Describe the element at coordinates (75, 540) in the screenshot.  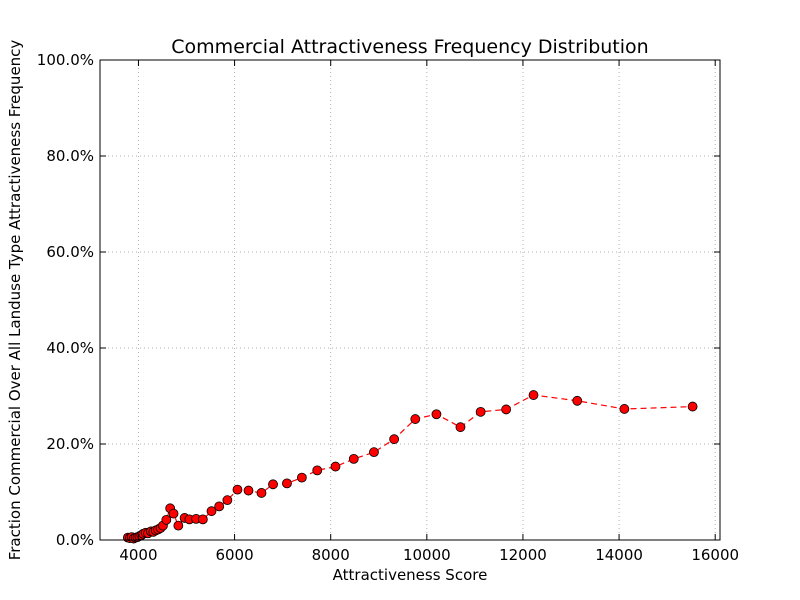
I see `y-tick-label: 0.0%` at that location.